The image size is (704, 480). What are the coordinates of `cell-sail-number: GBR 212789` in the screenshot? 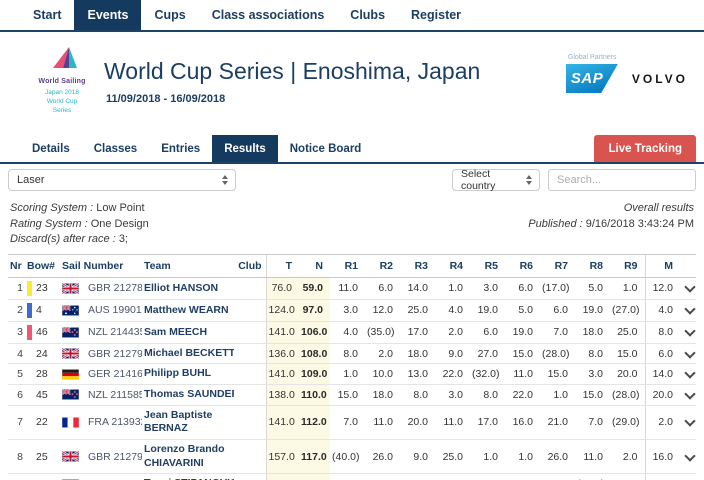 It's located at (114, 288).